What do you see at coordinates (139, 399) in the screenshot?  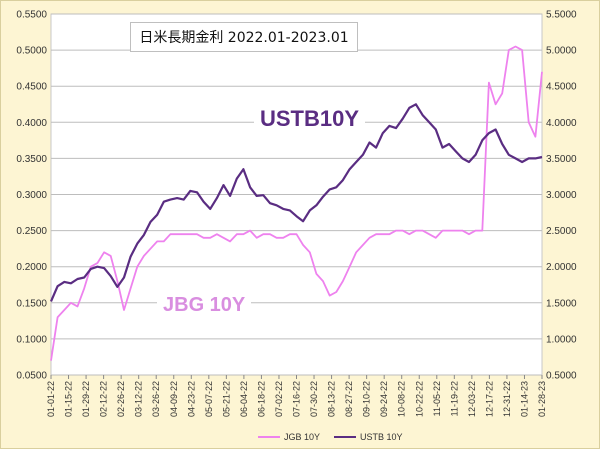 I see `x-tick-label: 03-12-22` at bounding box center [139, 399].